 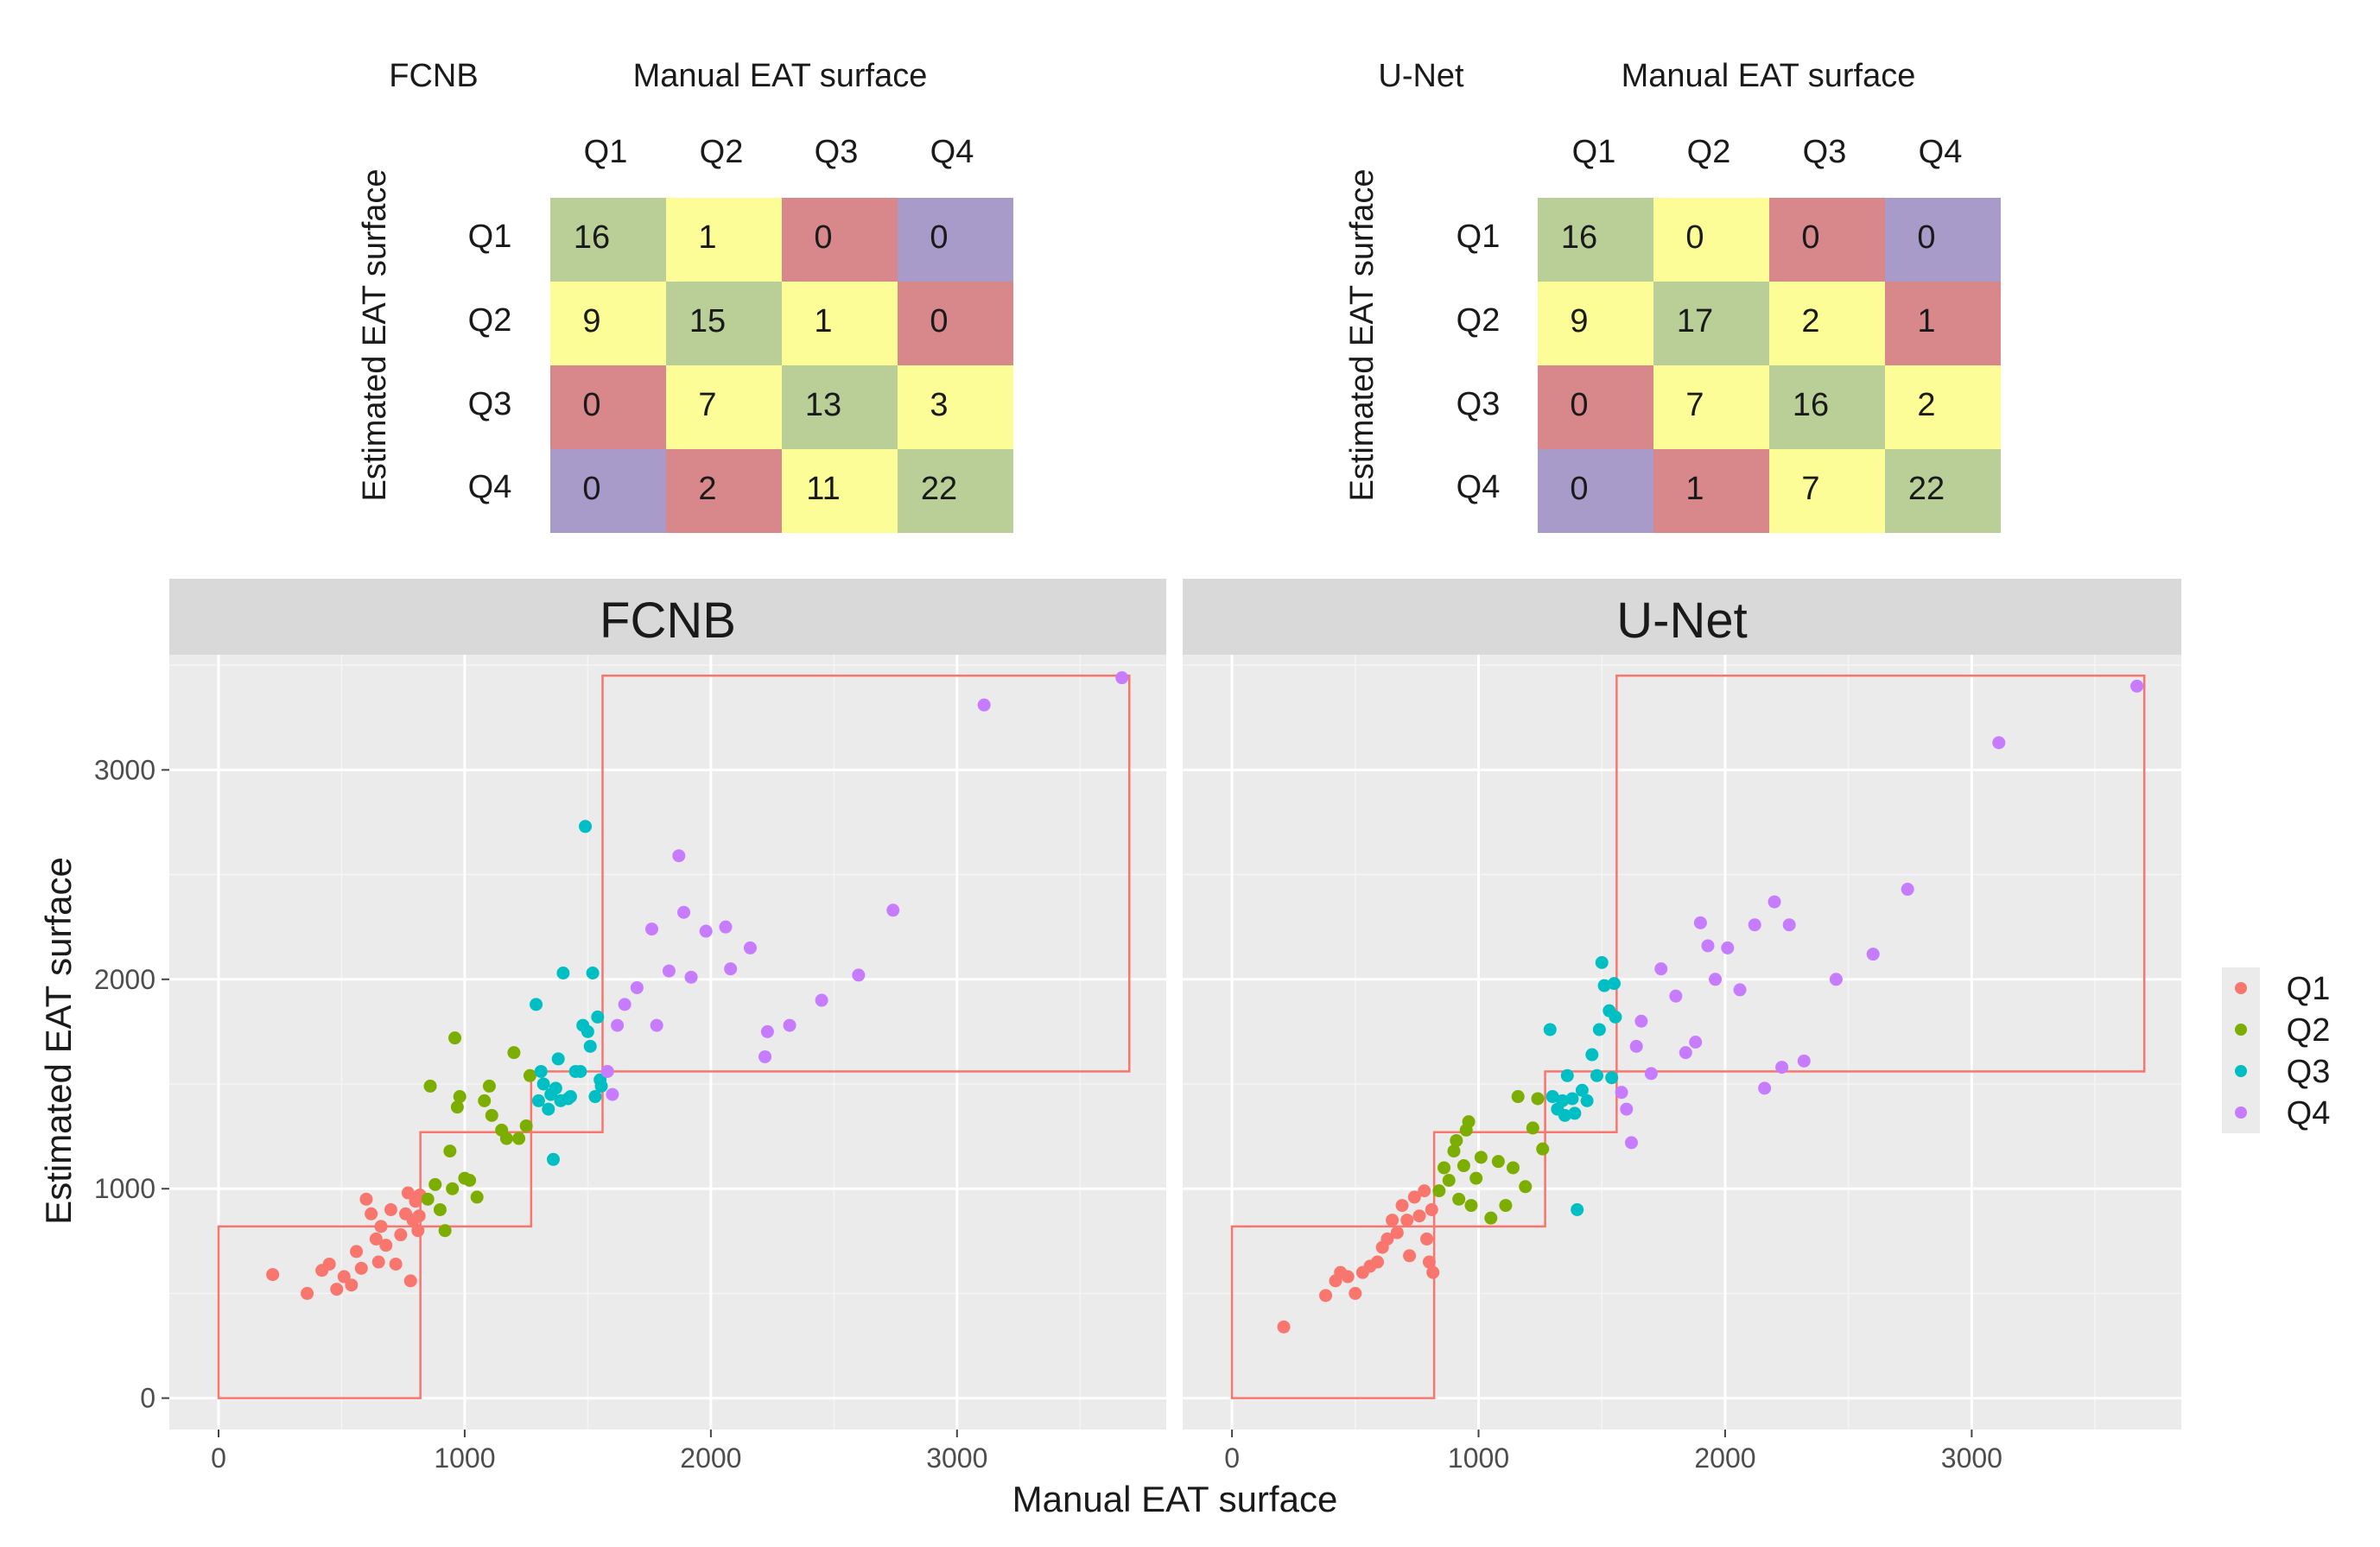 What do you see at coordinates (837, 152) in the screenshot?
I see `matrix-col-label: Q3` at bounding box center [837, 152].